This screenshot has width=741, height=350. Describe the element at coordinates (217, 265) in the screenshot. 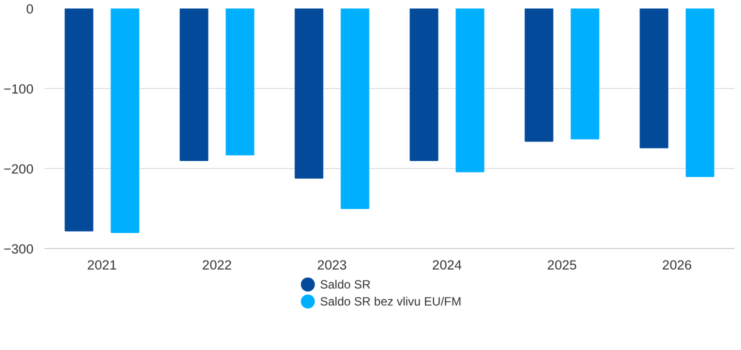

I see `x-tick-label: 2022` at that location.